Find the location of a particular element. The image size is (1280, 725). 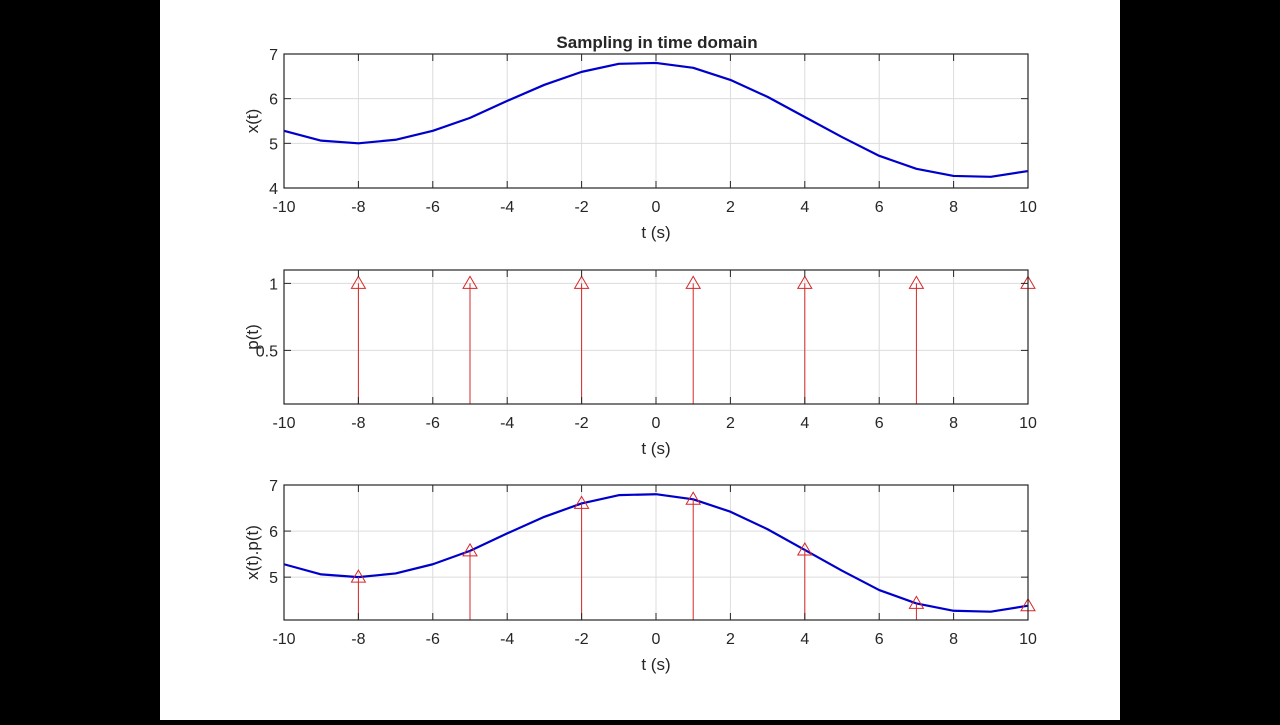

y-tick-label: 0.5 is located at coordinates (267, 351).